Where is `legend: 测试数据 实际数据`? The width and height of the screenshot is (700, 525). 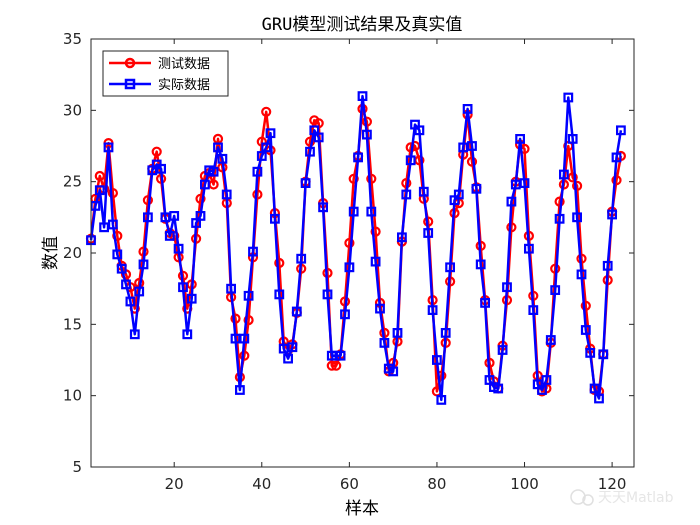 legend: 测试数据 实际数据 is located at coordinates (165, 73).